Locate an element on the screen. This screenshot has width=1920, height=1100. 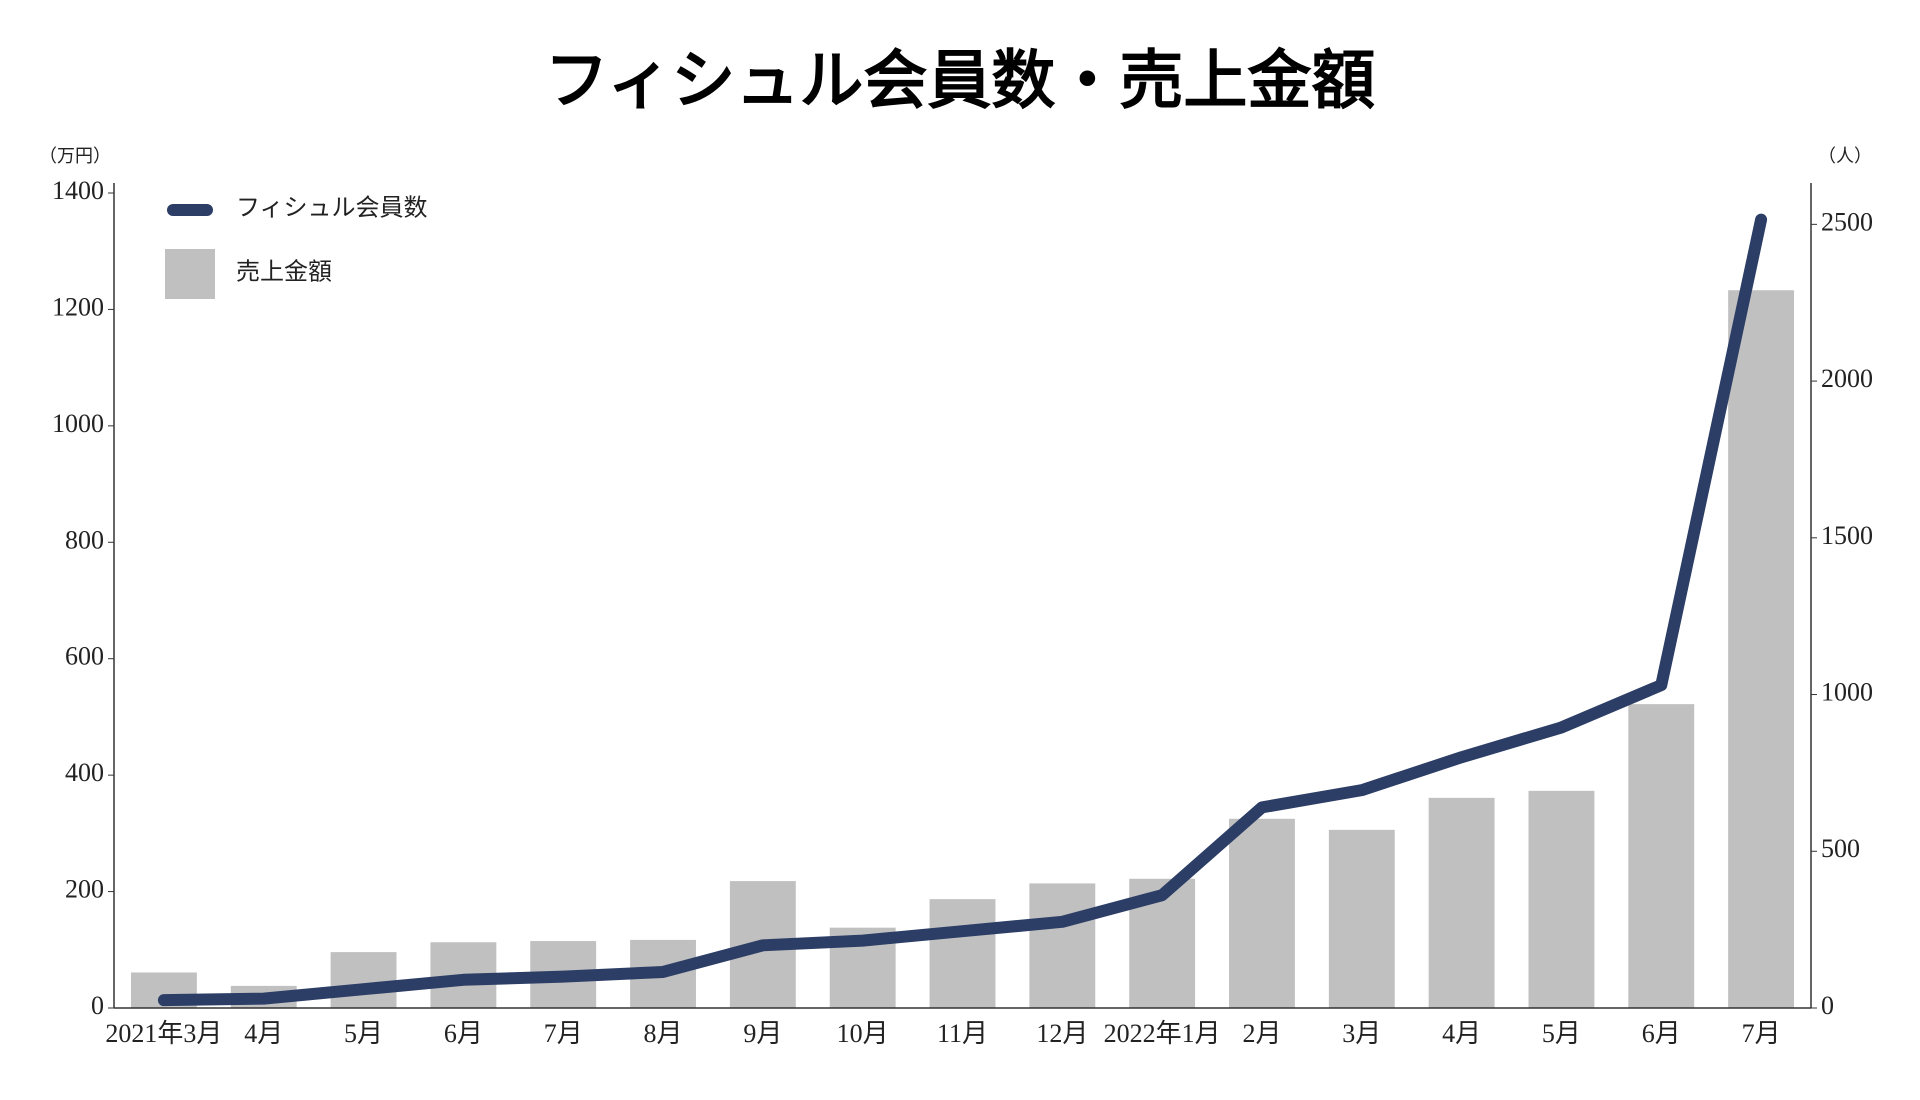
x-tick-label: 8月 is located at coordinates (663, 1033).